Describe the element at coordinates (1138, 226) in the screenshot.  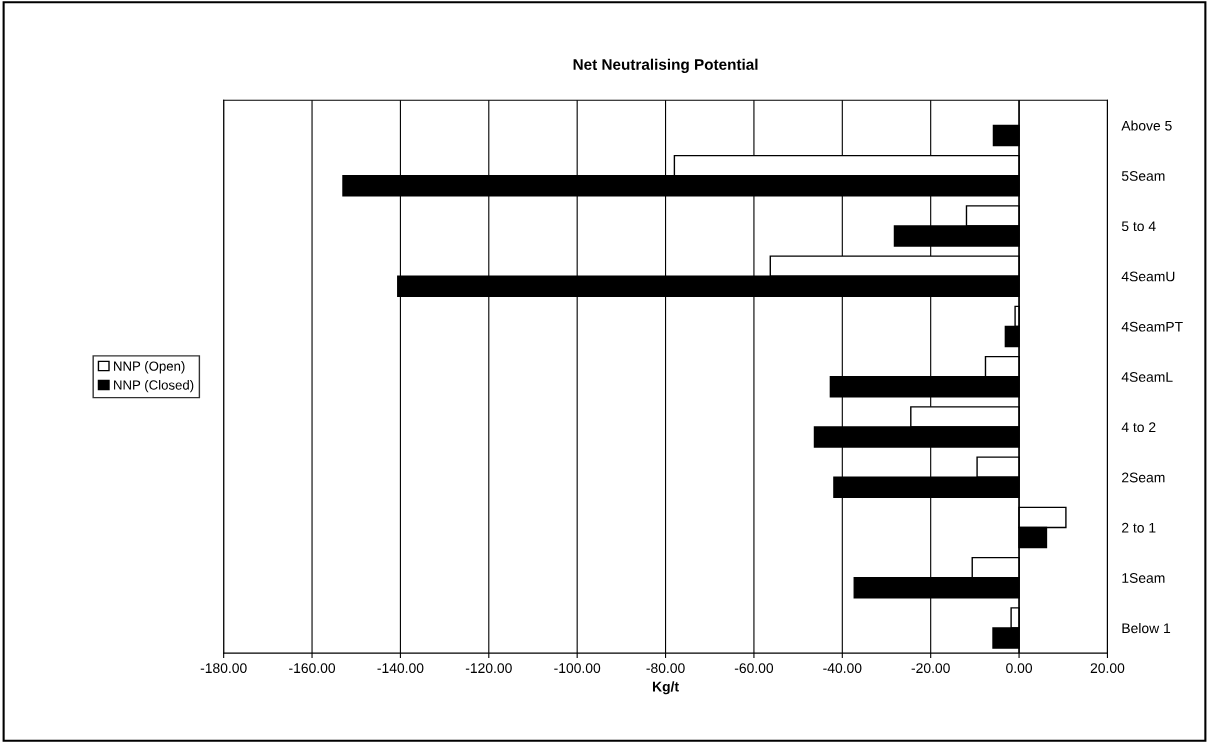
I see `y-tick-label: 5 to 4` at that location.